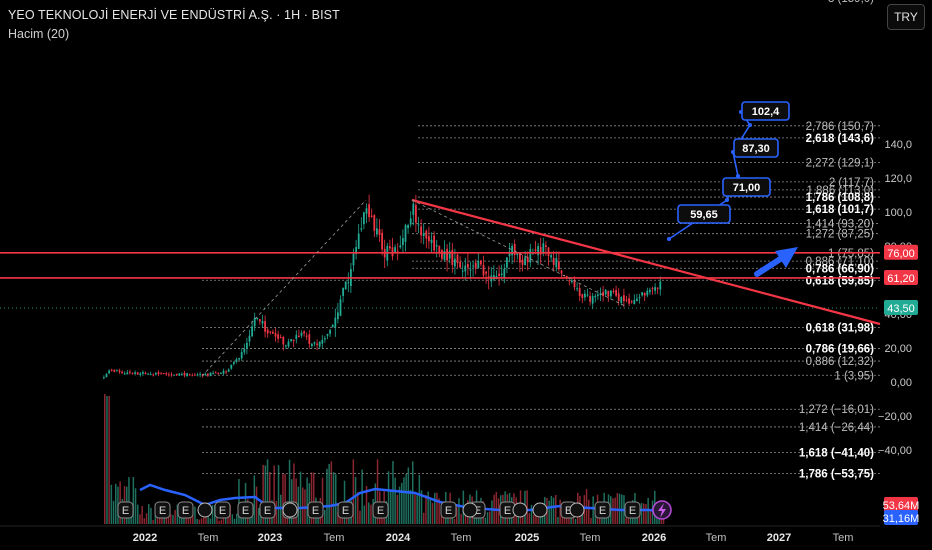 This screenshot has width=932, height=550. What do you see at coordinates (145, 538) in the screenshot?
I see `x-tick-label: 2022` at bounding box center [145, 538].